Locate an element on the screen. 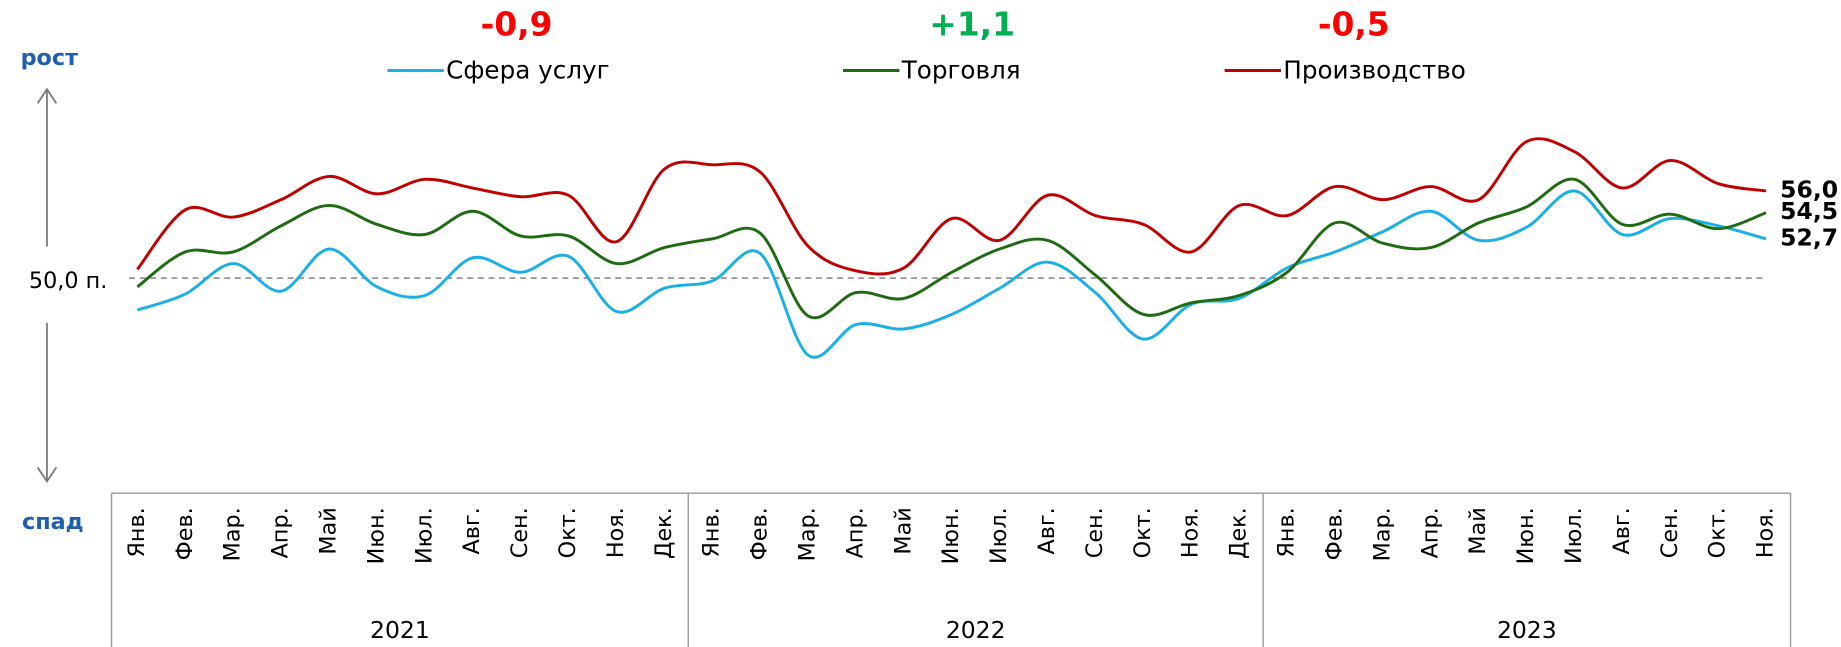  reference-label: 50,0 п. is located at coordinates (68, 281).